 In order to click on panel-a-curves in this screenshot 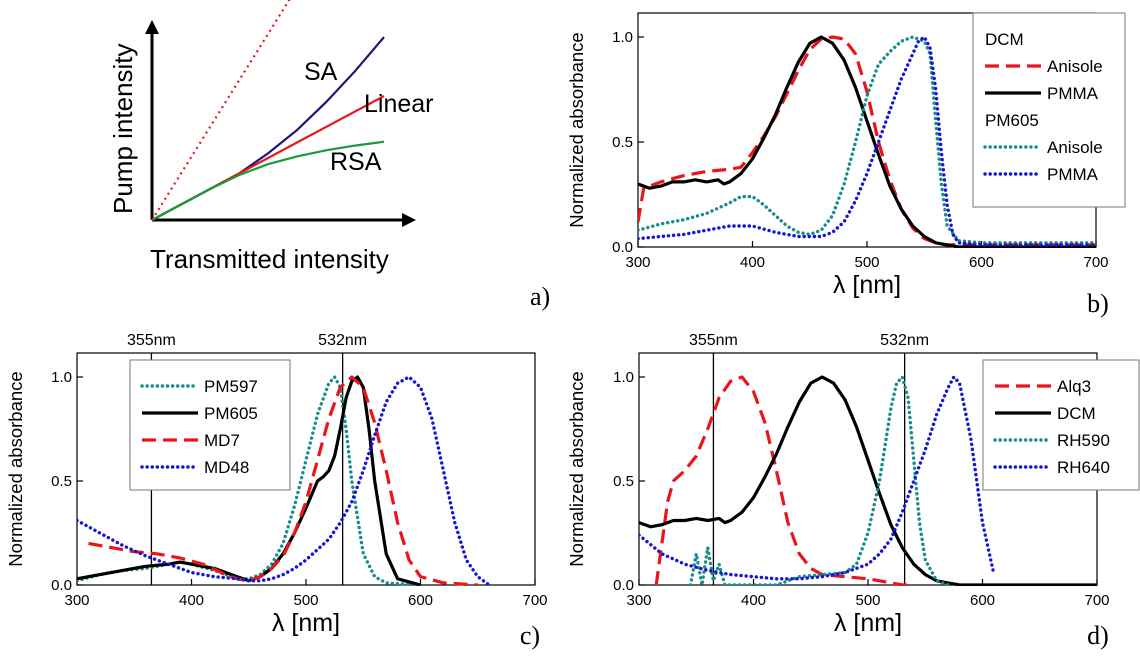, I will do `click(268, 110)`.